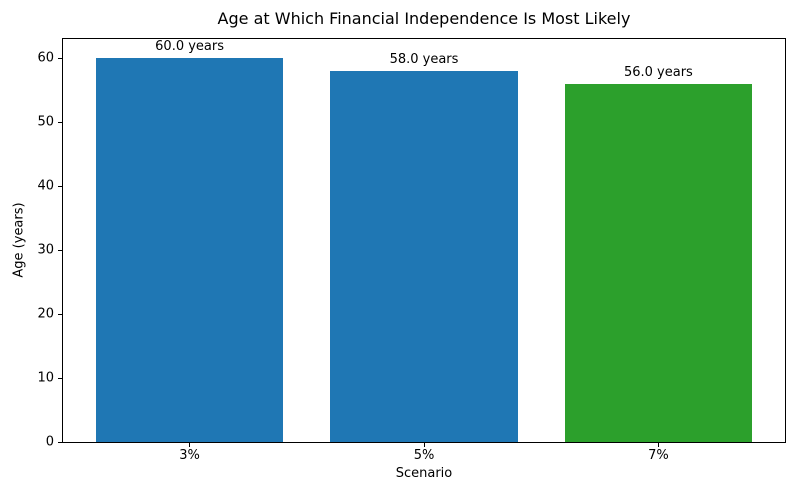 The image size is (800, 500). What do you see at coordinates (19, 240) in the screenshot?
I see `y-axis-label: Age (years)` at bounding box center [19, 240].